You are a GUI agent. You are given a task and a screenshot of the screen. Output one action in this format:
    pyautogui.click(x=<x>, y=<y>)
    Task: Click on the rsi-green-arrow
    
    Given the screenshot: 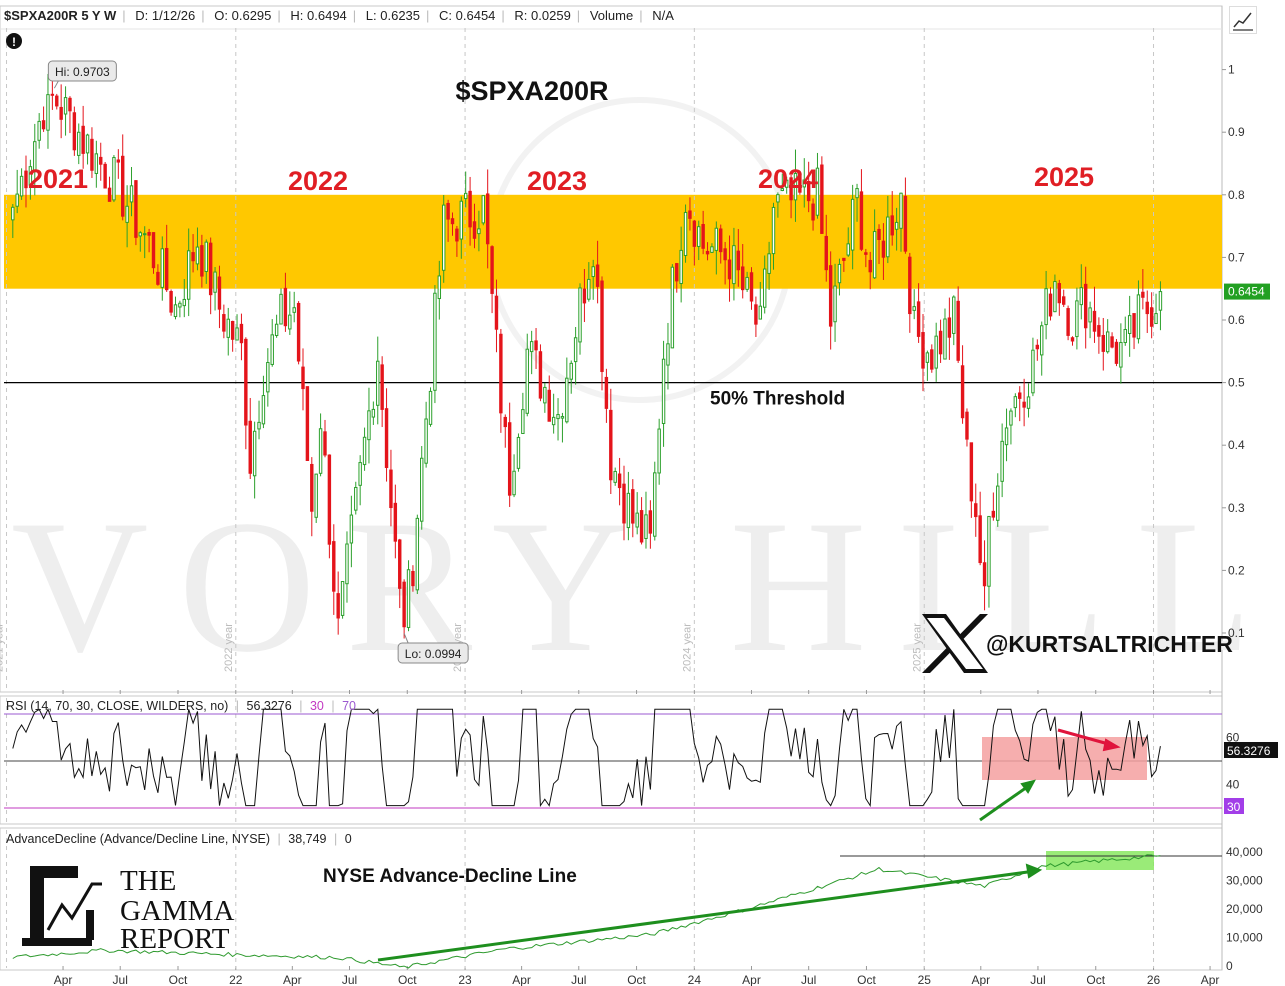 What is the action you would take?
    pyautogui.click(x=1005, y=802)
    